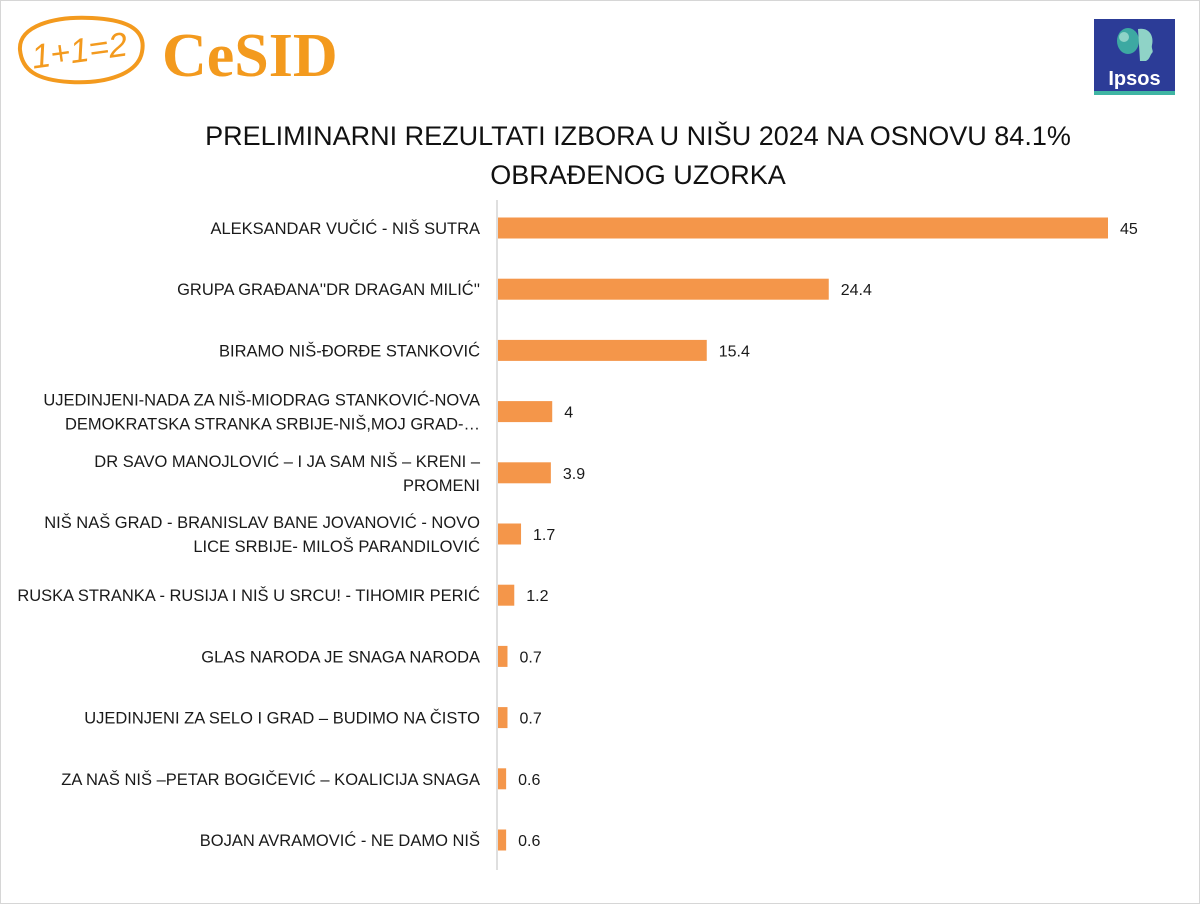 Image resolution: width=1200 pixels, height=904 pixels. I want to click on data-label-8: 0.7, so click(530, 657).